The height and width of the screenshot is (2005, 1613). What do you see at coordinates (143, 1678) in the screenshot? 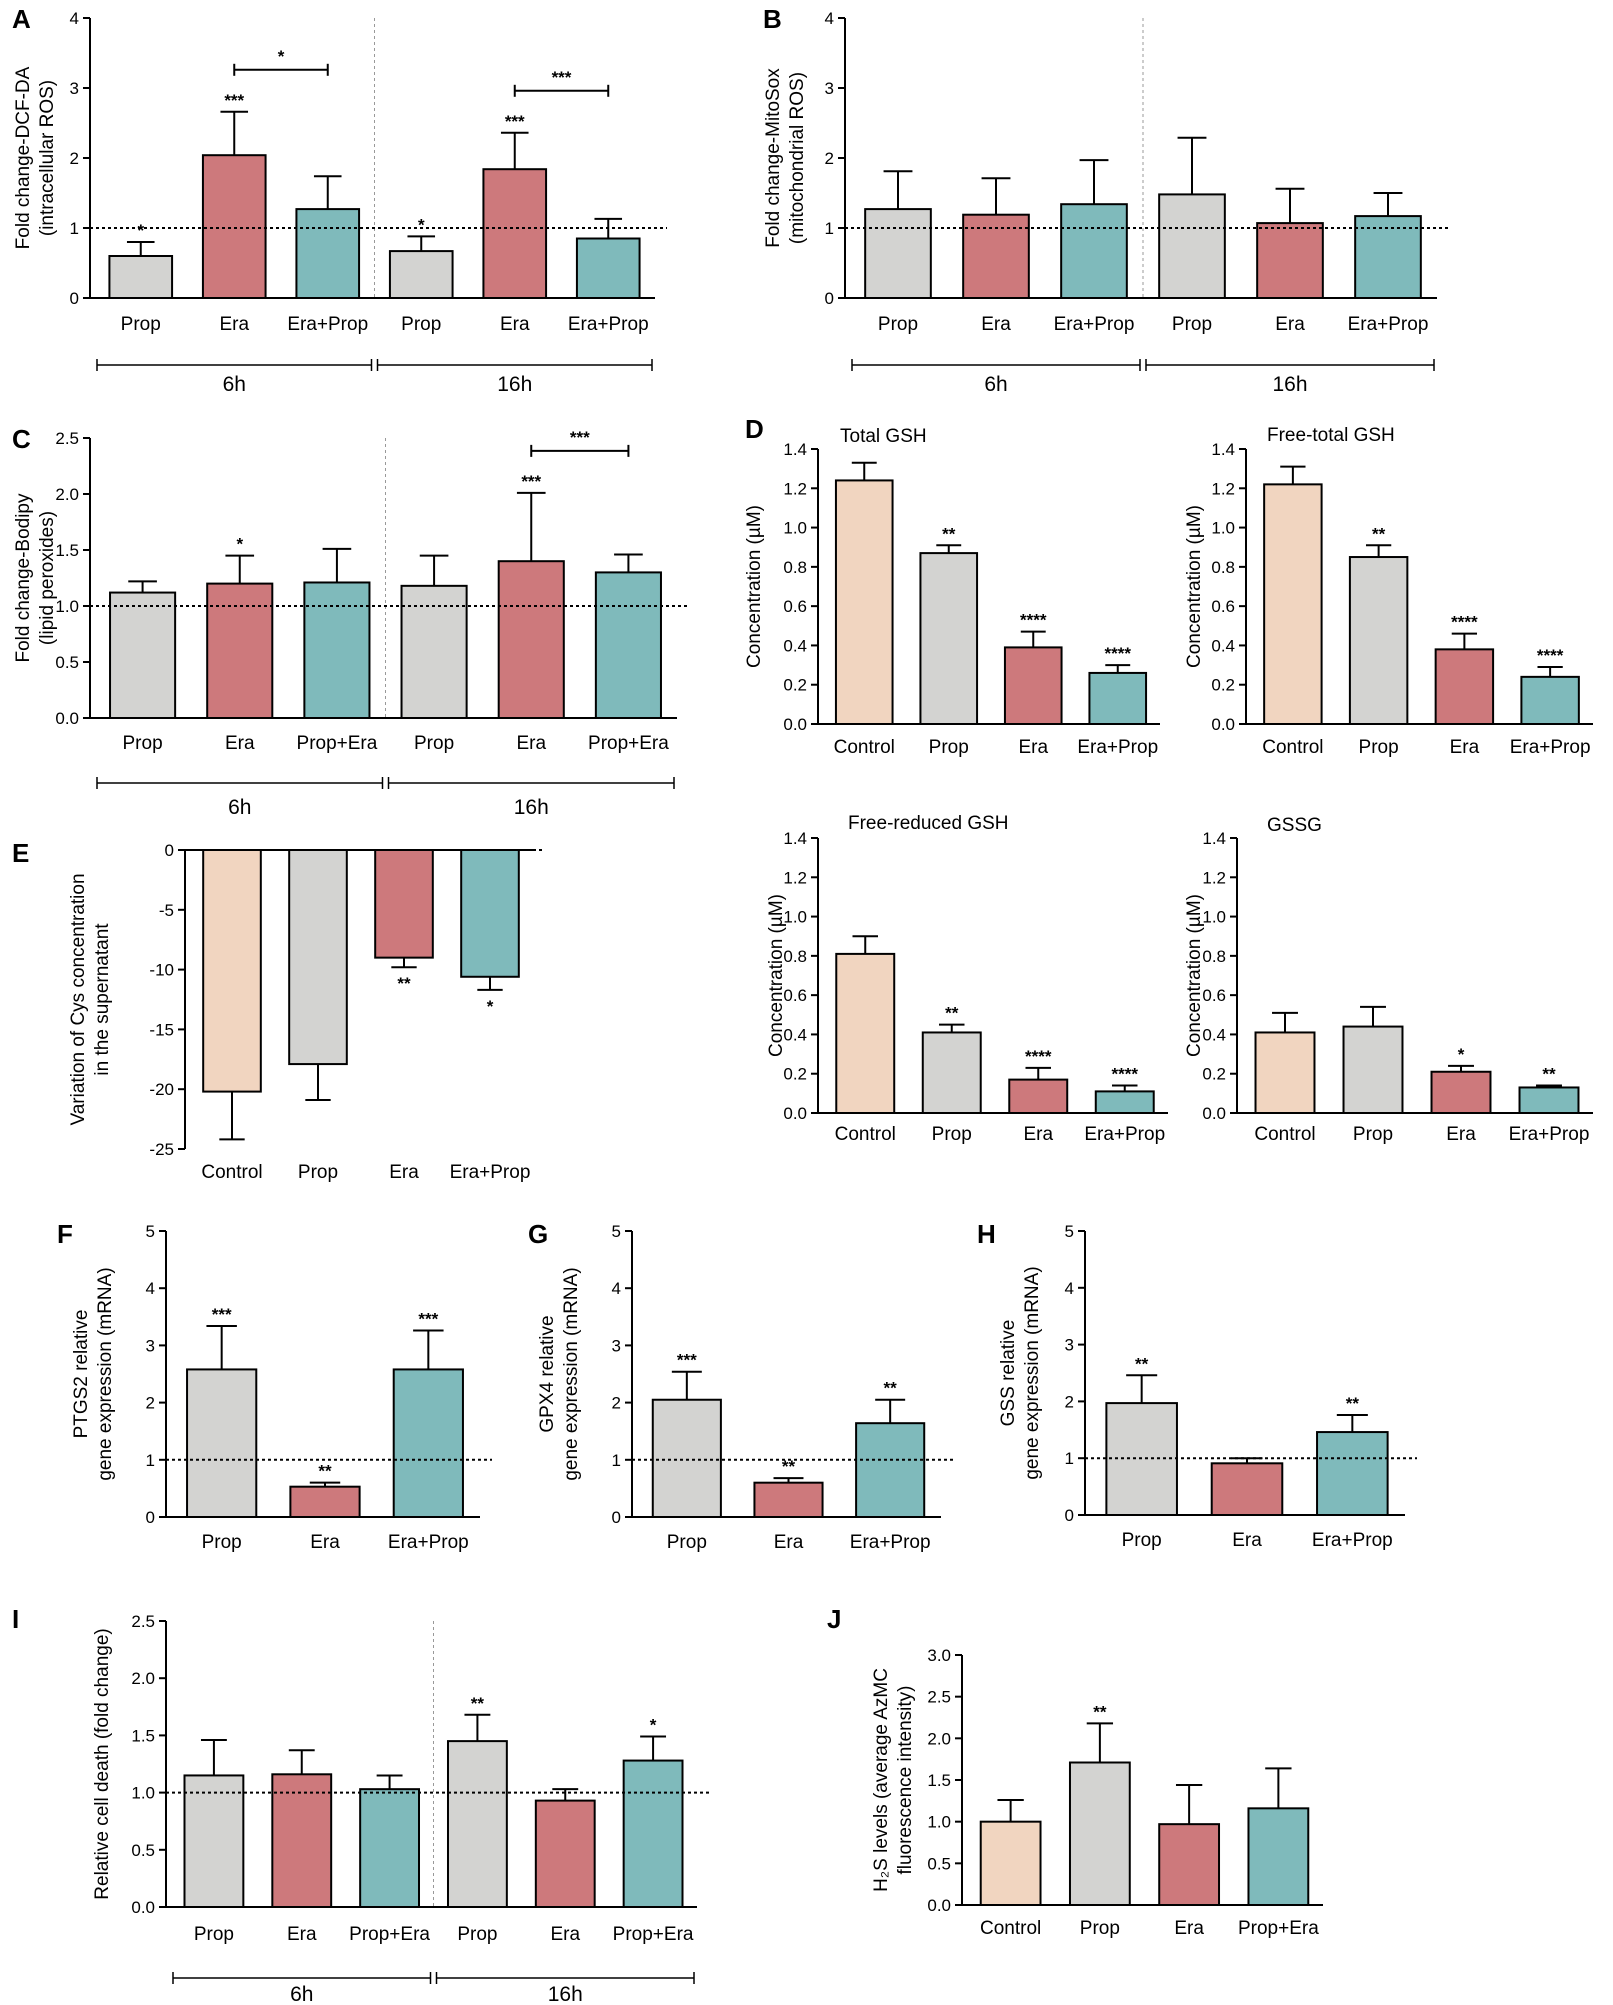
I see `y-tick-label: 2.0` at bounding box center [143, 1678].